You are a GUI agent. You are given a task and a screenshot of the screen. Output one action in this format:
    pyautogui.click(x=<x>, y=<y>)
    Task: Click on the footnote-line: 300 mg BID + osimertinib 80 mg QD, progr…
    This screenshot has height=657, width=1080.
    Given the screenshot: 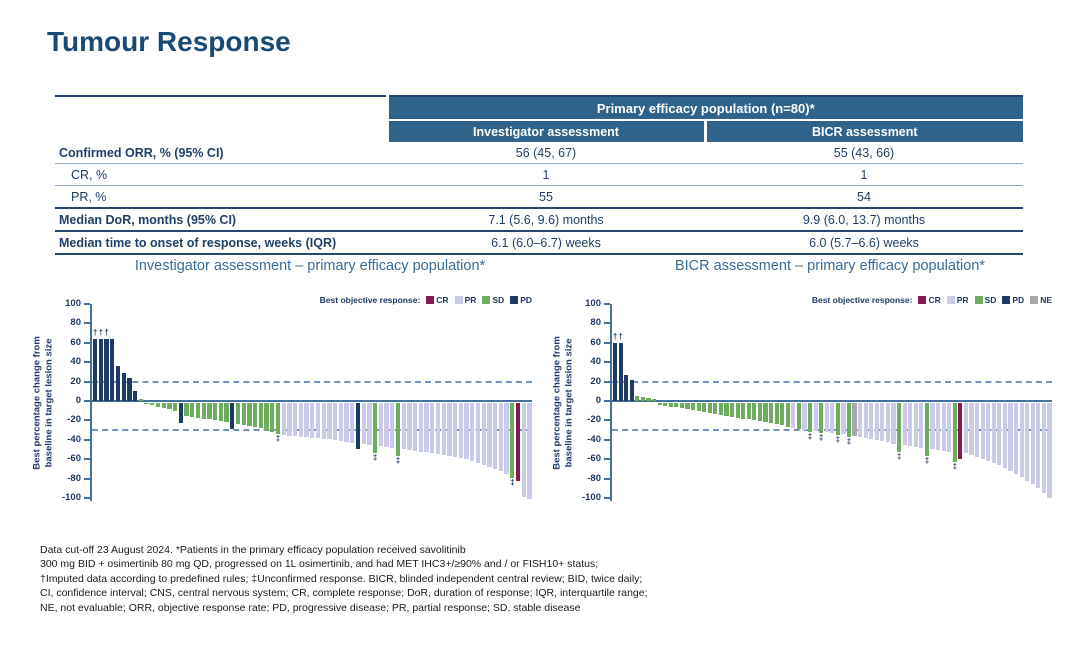 What is the action you would take?
    pyautogui.click(x=319, y=564)
    